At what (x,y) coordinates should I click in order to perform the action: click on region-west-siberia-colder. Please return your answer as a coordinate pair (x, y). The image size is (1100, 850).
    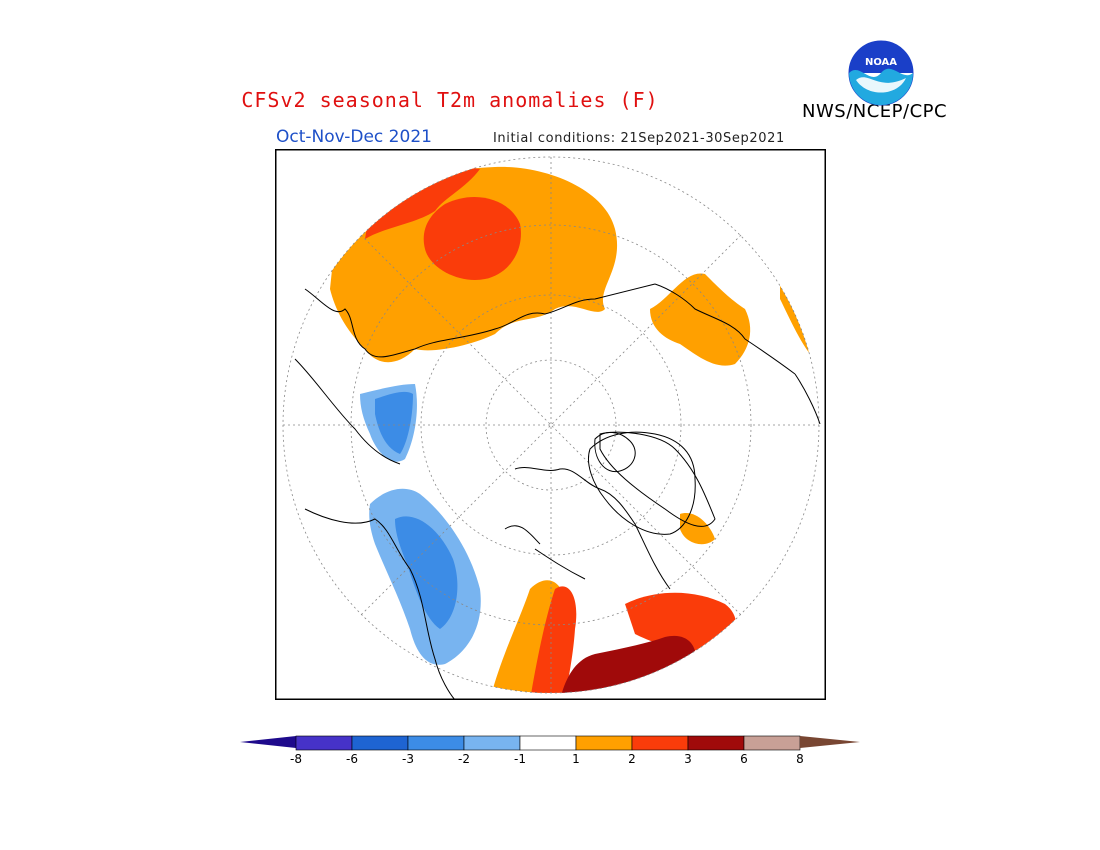
    Looking at the image, I should click on (394, 422).